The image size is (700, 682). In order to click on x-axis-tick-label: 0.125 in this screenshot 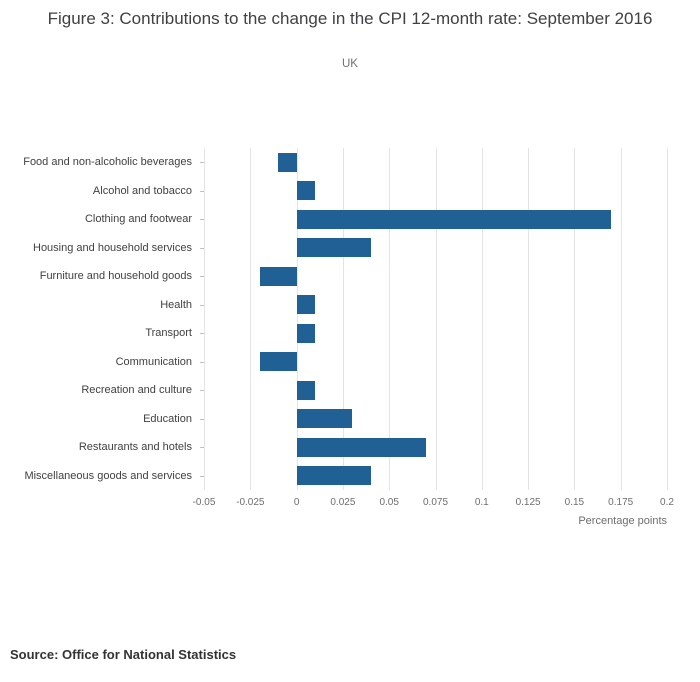, I will do `click(528, 502)`.